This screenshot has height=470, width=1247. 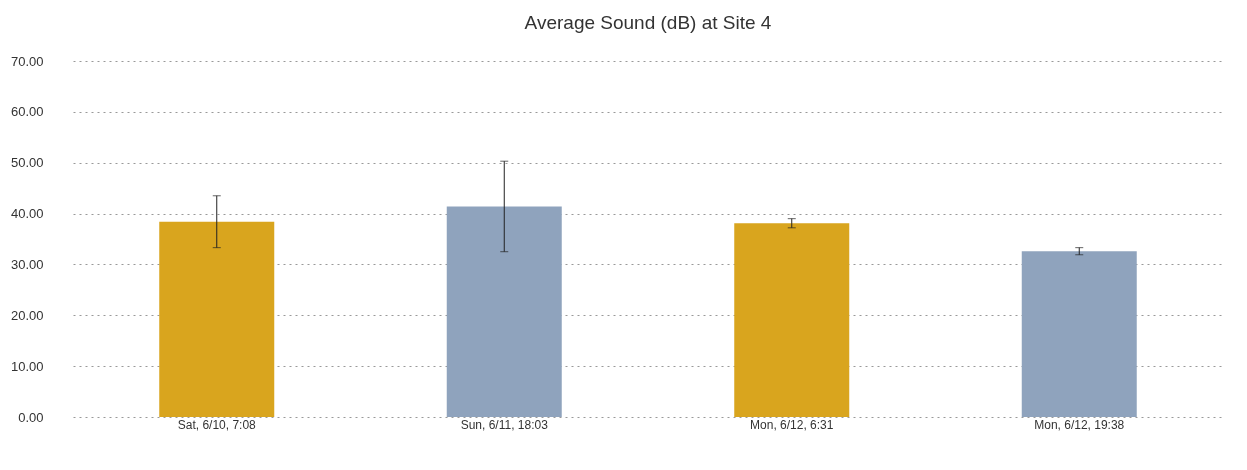 I want to click on x-tick-label: Sat, 6/10, 7:08, so click(x=217, y=424).